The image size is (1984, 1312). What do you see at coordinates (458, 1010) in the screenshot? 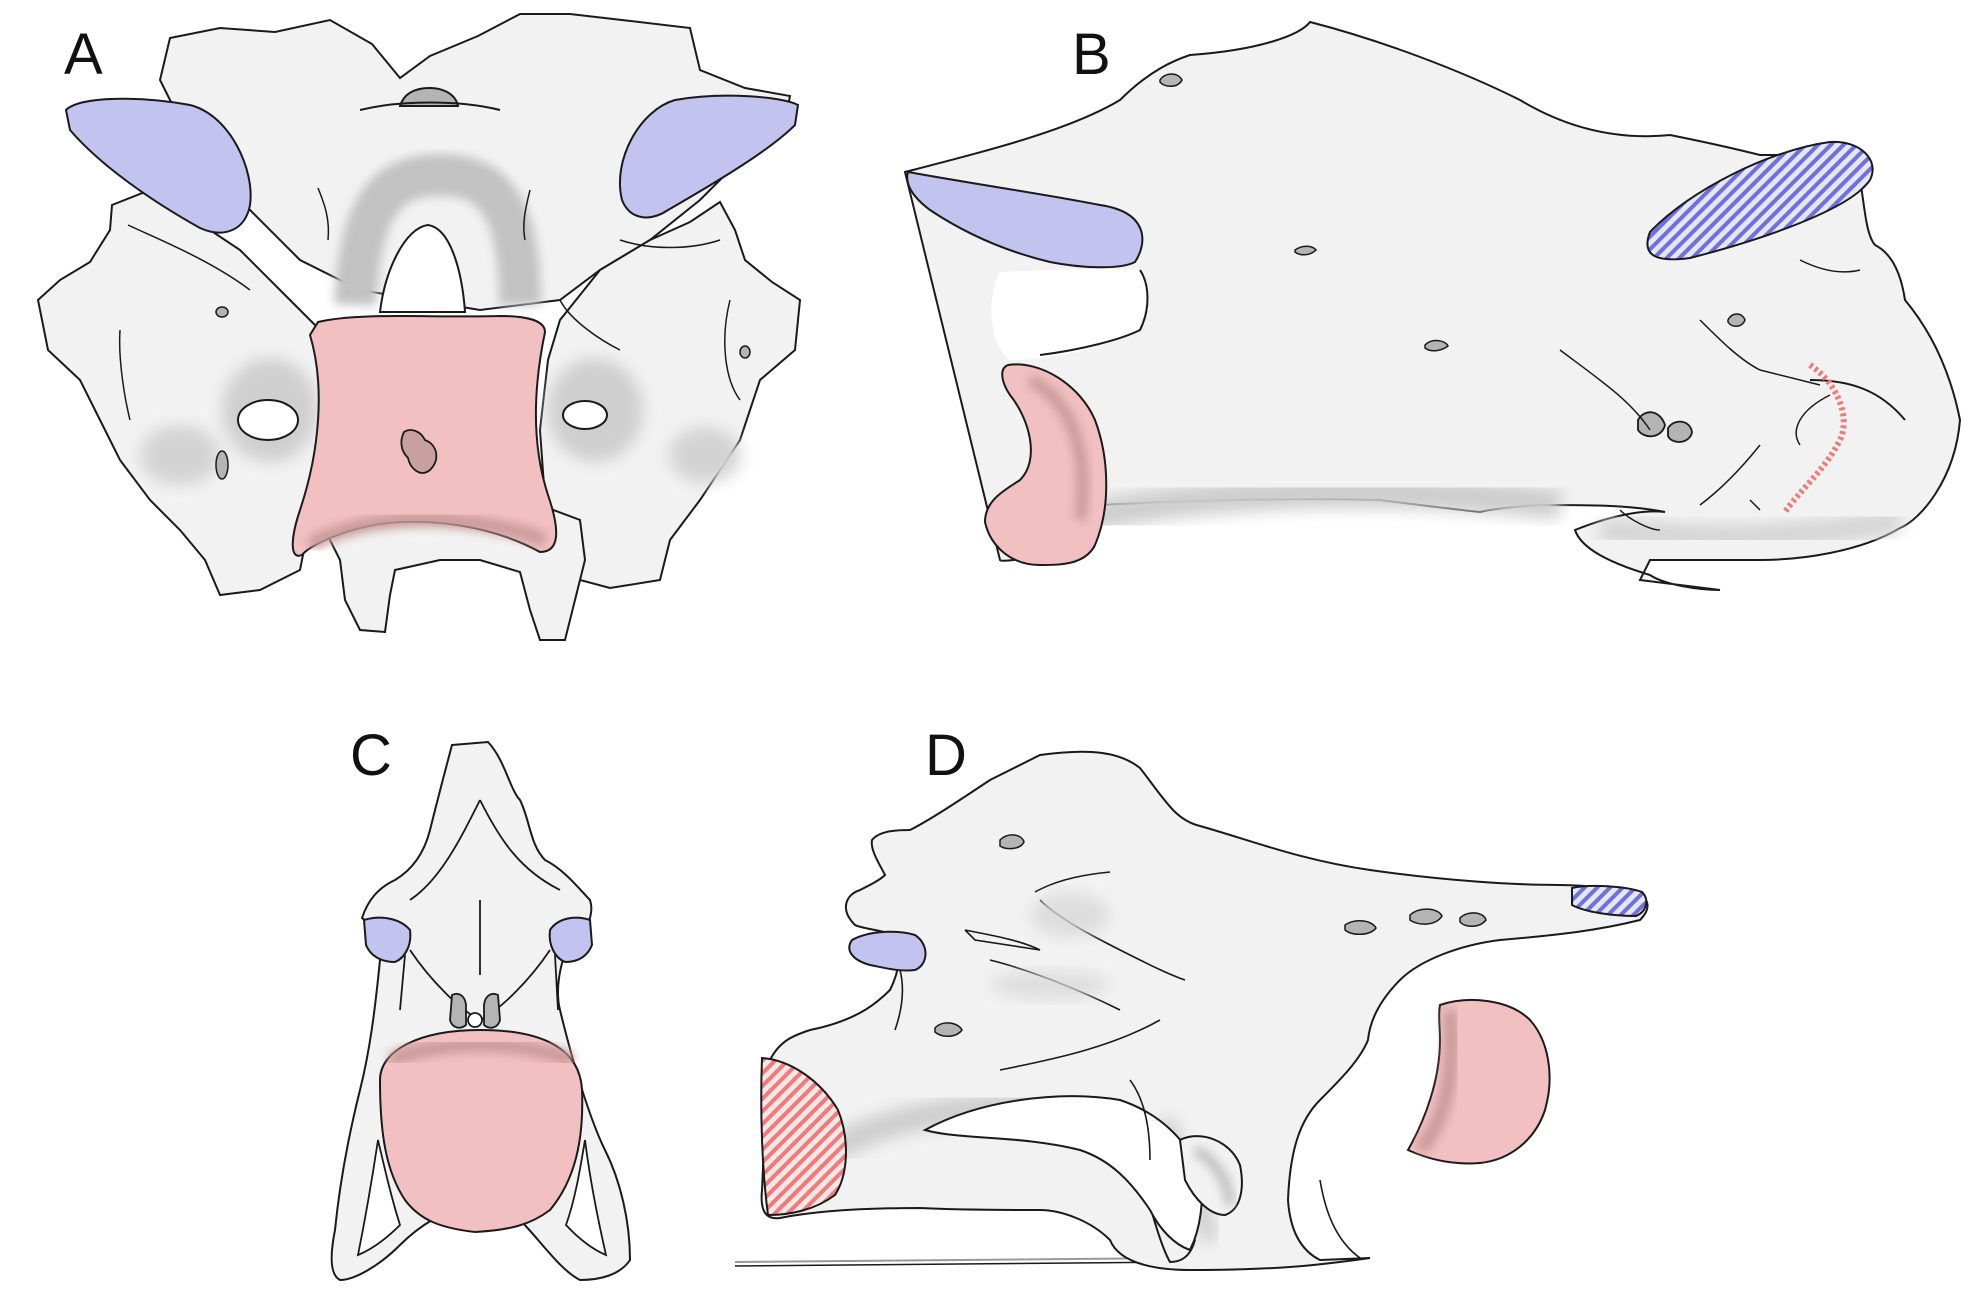
I see `panel-c-opening-left` at bounding box center [458, 1010].